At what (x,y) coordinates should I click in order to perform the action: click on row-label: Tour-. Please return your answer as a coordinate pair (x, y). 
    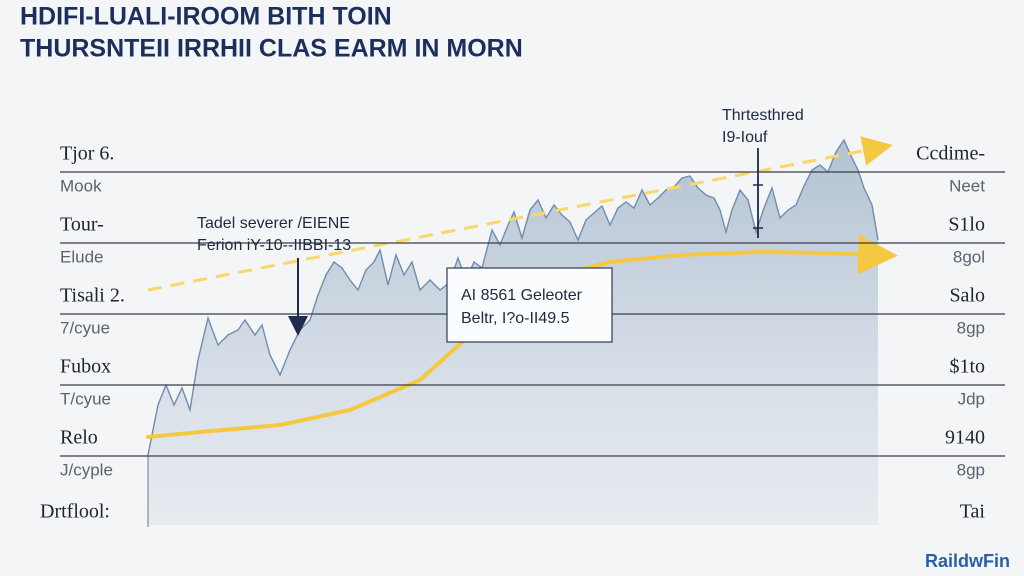
    Looking at the image, I should click on (82, 225).